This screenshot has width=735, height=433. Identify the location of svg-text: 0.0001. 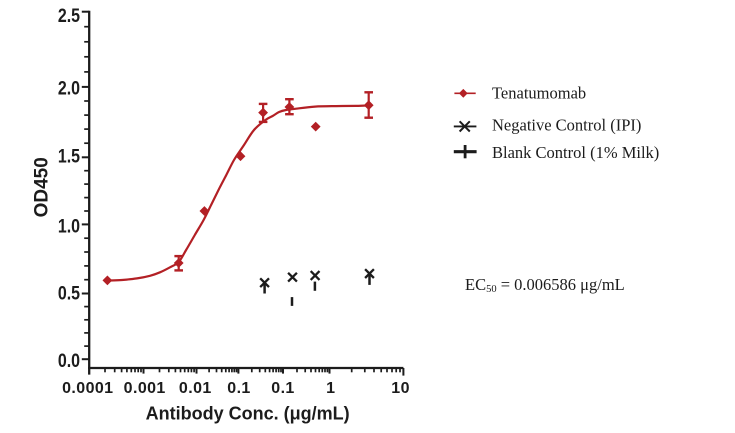
(87, 388).